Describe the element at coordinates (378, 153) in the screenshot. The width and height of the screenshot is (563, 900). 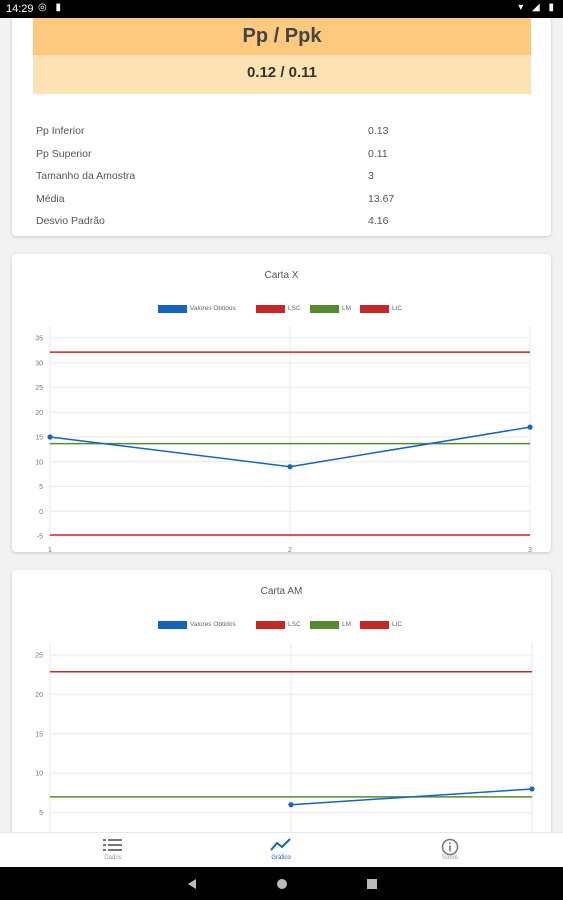
I see `row-value: 0.11` at that location.